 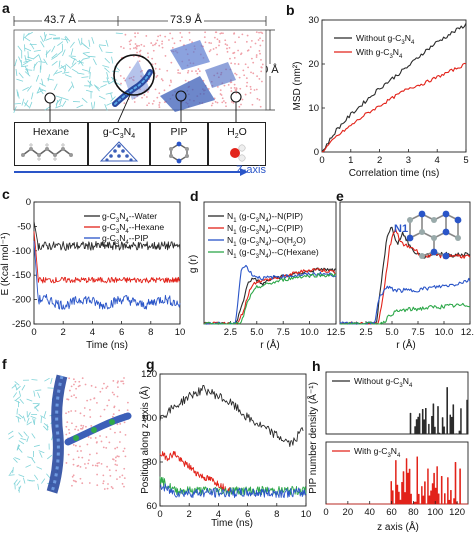 What do you see at coordinates (251, 170) in the screenshot?
I see `z-axis-label: Z-axis` at bounding box center [251, 170].